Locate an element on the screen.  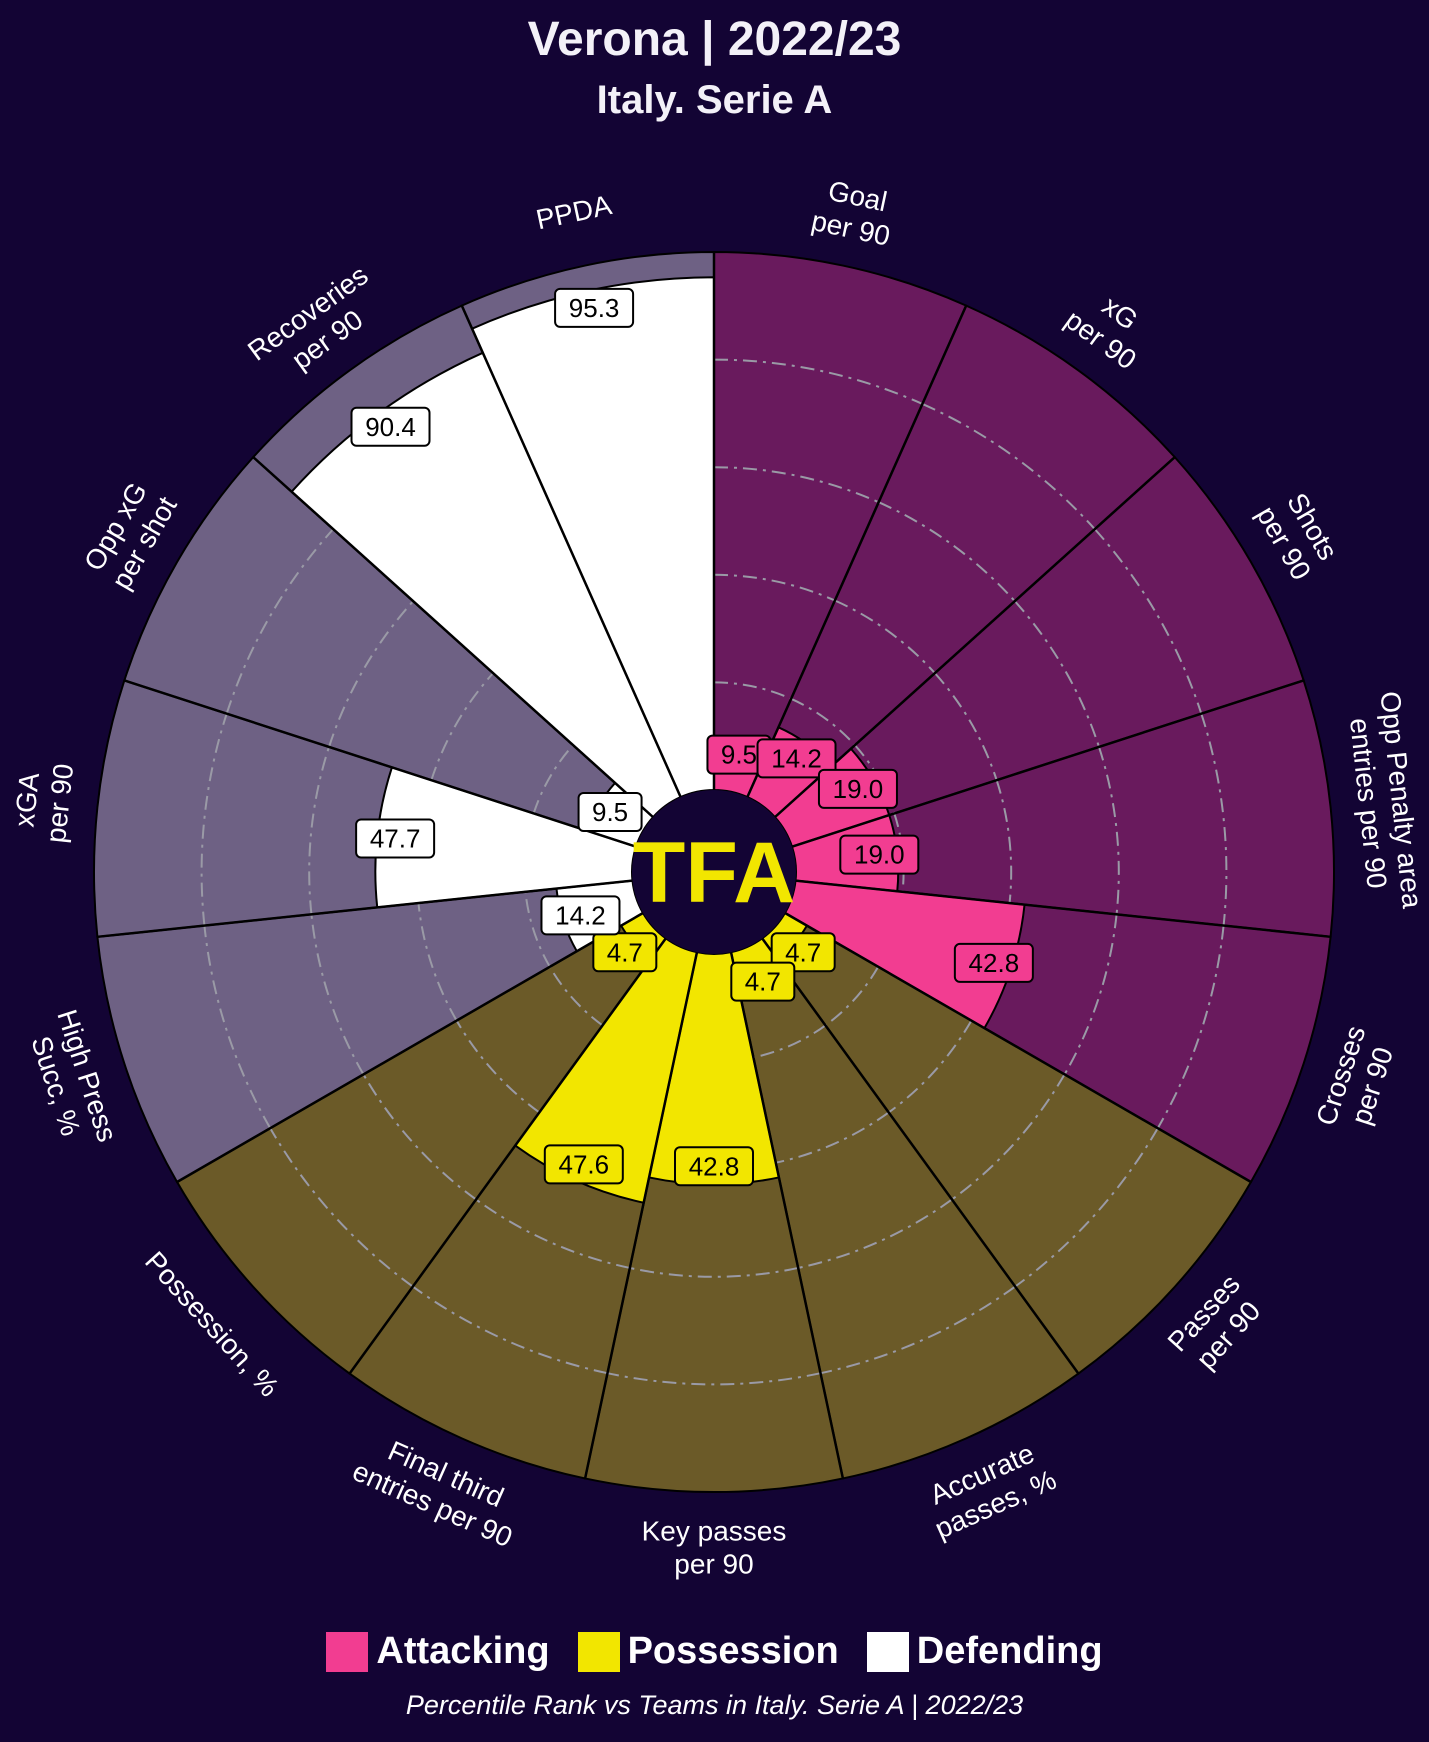
param-label-12-line-1: xGA is located at coordinates (27, 800).